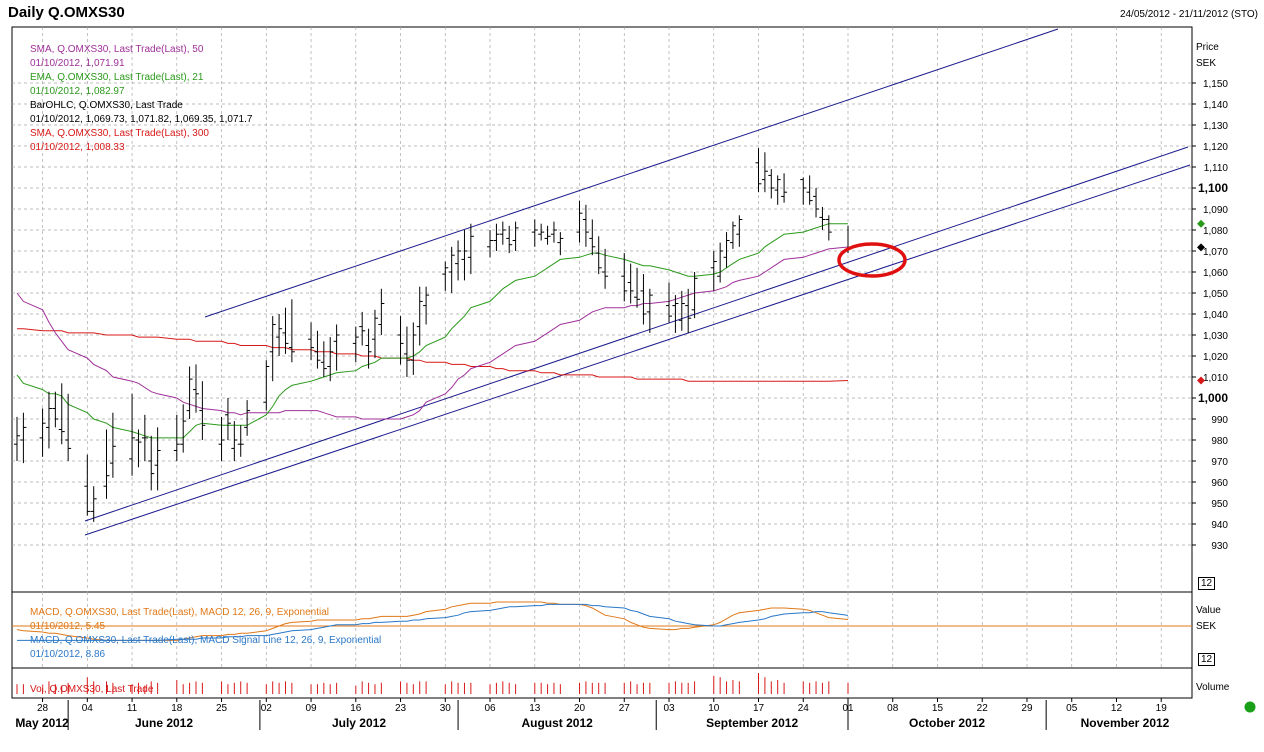 This screenshot has height=752, width=1264. What do you see at coordinates (1216, 168) in the screenshot?
I see `ytick-label: 1,110` at bounding box center [1216, 168].